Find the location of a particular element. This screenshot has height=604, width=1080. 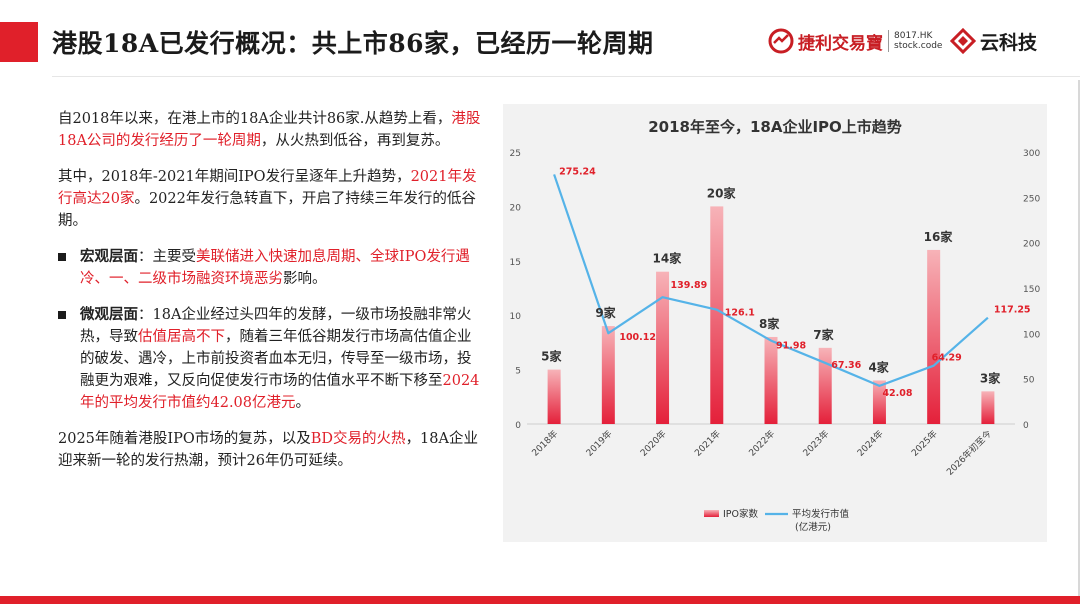

line-value-label: 67.36 is located at coordinates (846, 365).